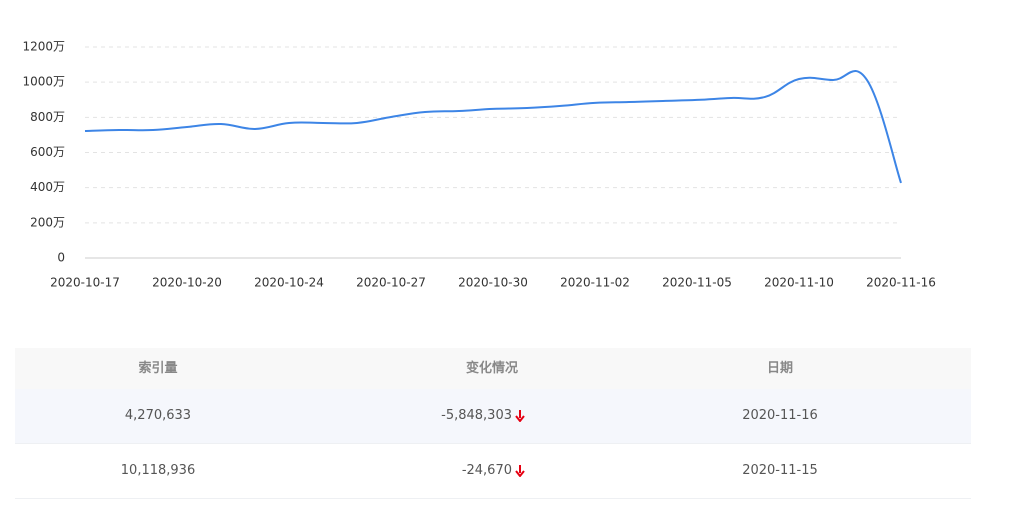  I want to click on header-cell: 索引量, so click(158, 368).